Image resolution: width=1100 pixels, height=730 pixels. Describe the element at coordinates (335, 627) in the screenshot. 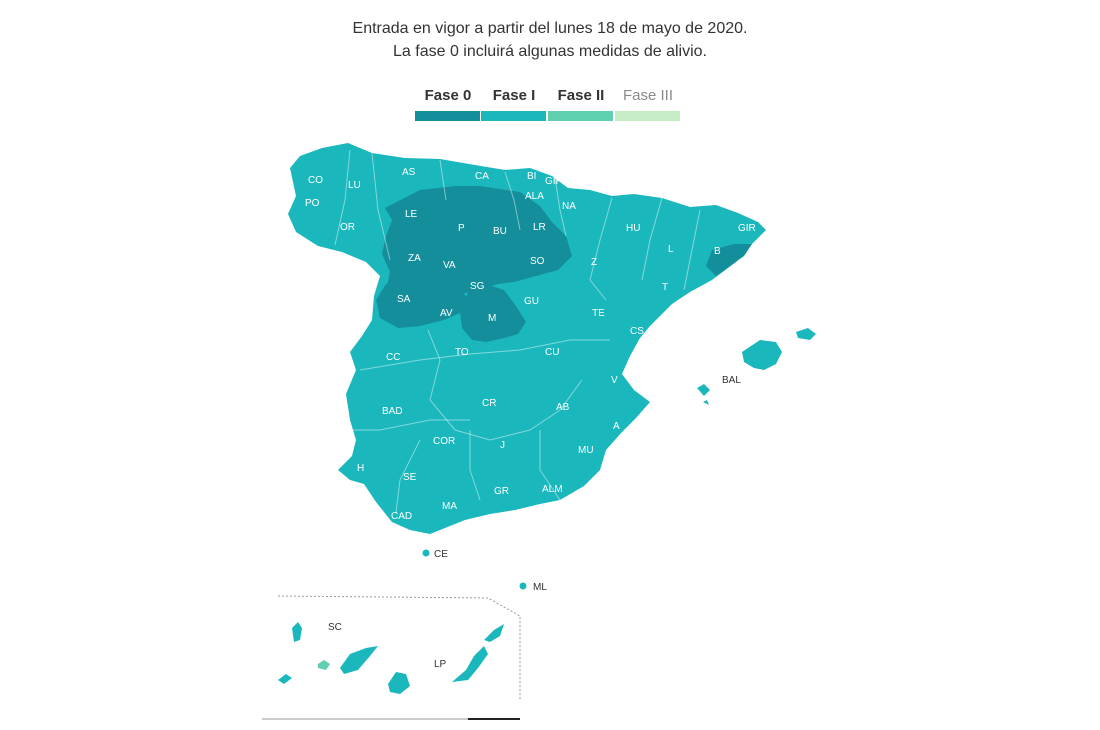

I see `label-sc: SC` at that location.